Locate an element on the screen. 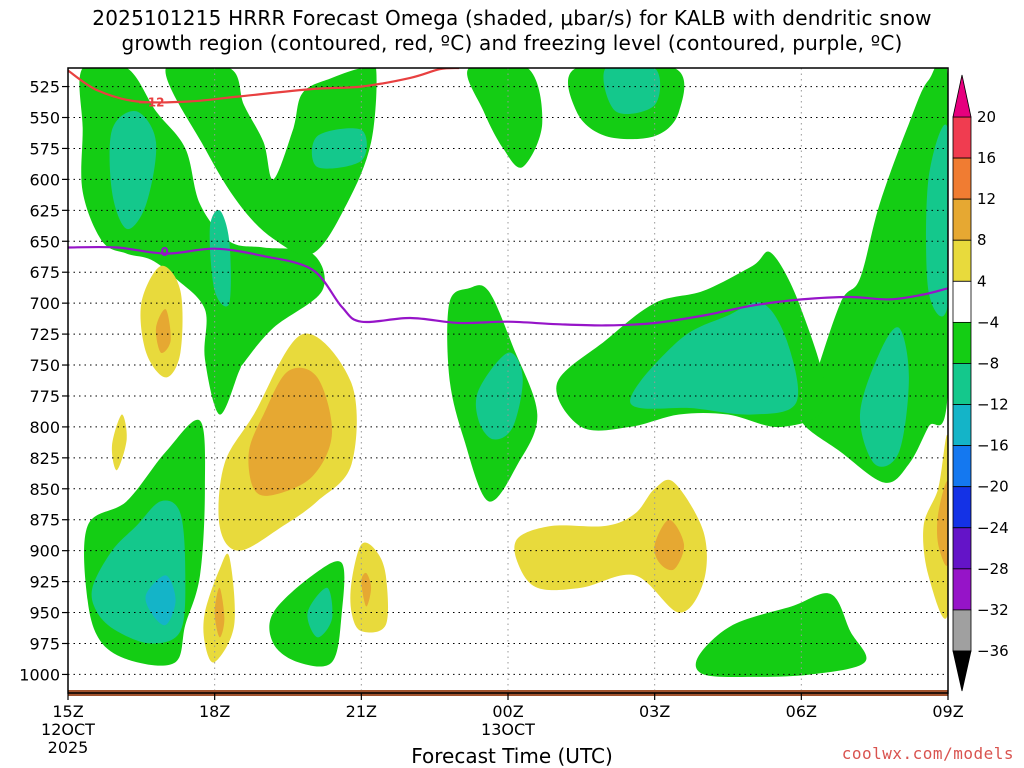 The height and width of the screenshot is (768, 1024). colorbar-label: −28 is located at coordinates (993, 569).